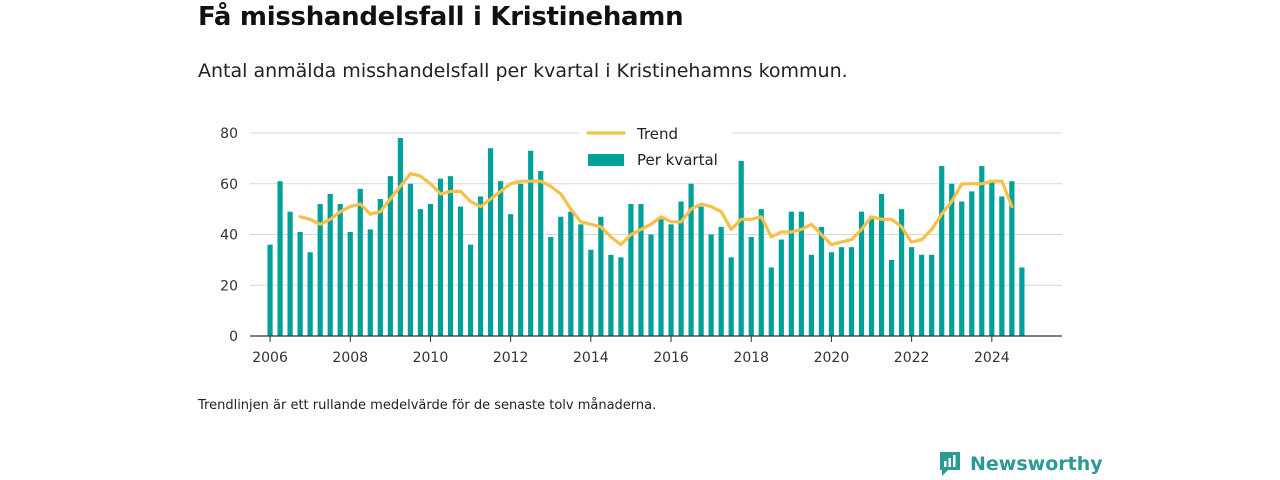  Describe the element at coordinates (591, 358) in the screenshot. I see `x-tick-label: 2014` at that location.